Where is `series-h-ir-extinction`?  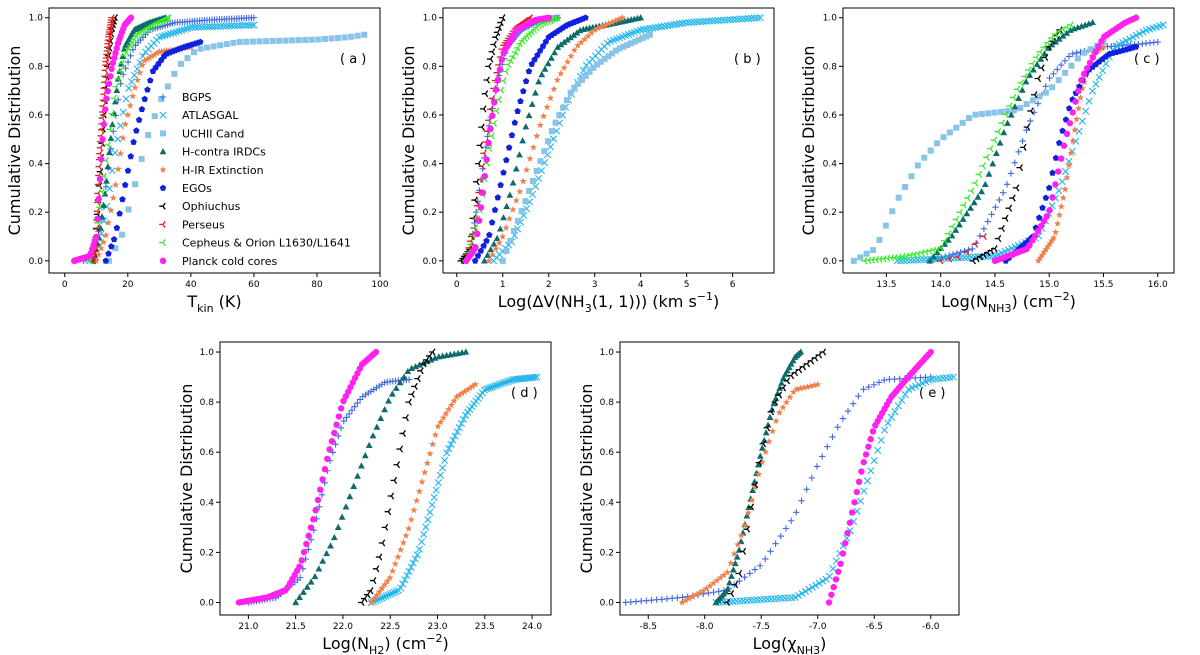 series-h-ir-extinction is located at coordinates (555, 138).